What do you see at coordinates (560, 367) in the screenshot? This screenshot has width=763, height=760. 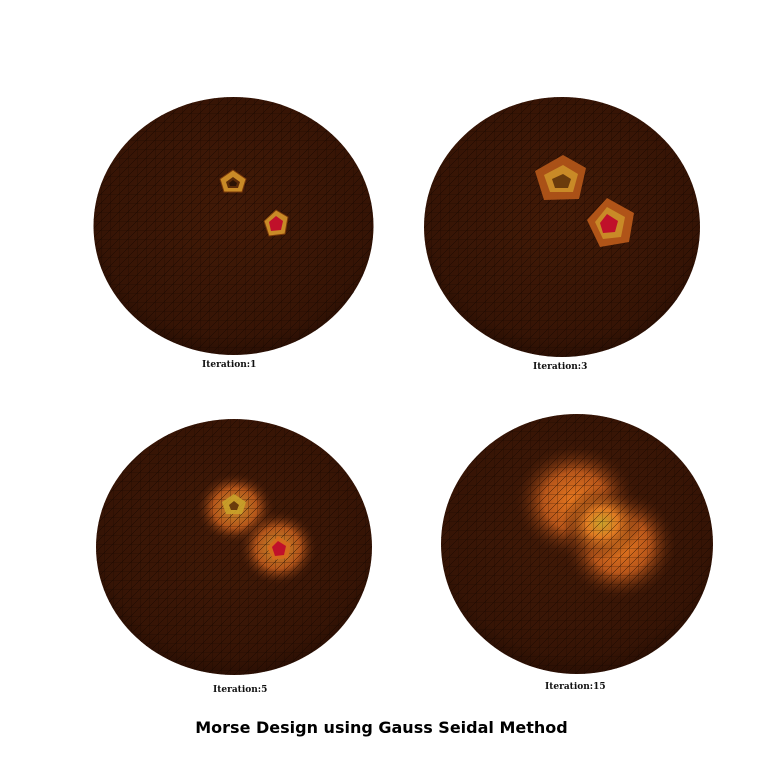 I see `panel-caption: Iteration:3` at bounding box center [560, 367].